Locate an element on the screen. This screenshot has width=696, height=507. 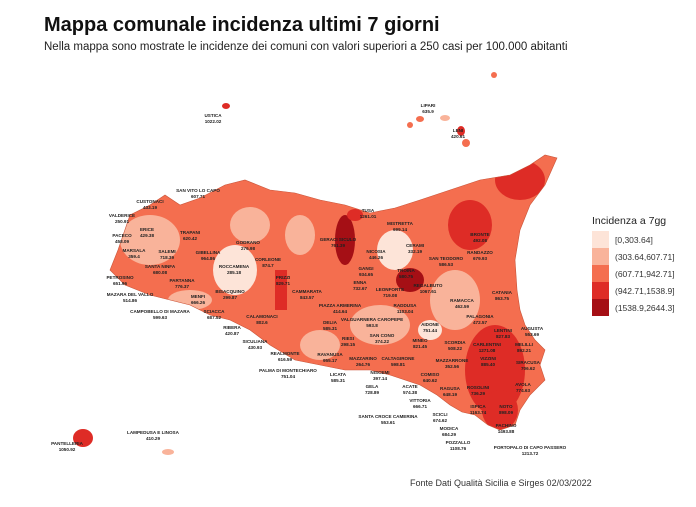
municipality-incidence: 751.44 is located at coordinates (430, 330).